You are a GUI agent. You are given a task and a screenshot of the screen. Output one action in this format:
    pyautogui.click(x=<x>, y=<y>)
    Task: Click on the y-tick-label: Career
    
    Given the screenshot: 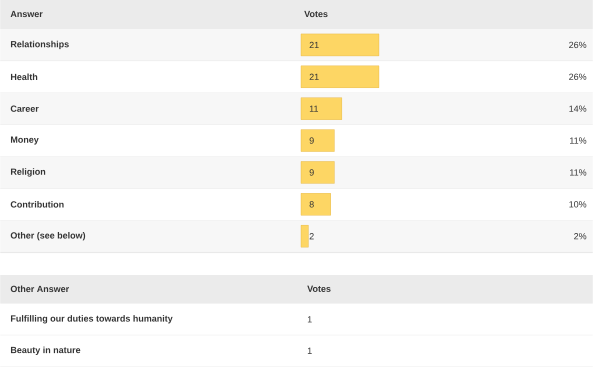 What is the action you would take?
    pyautogui.click(x=24, y=109)
    